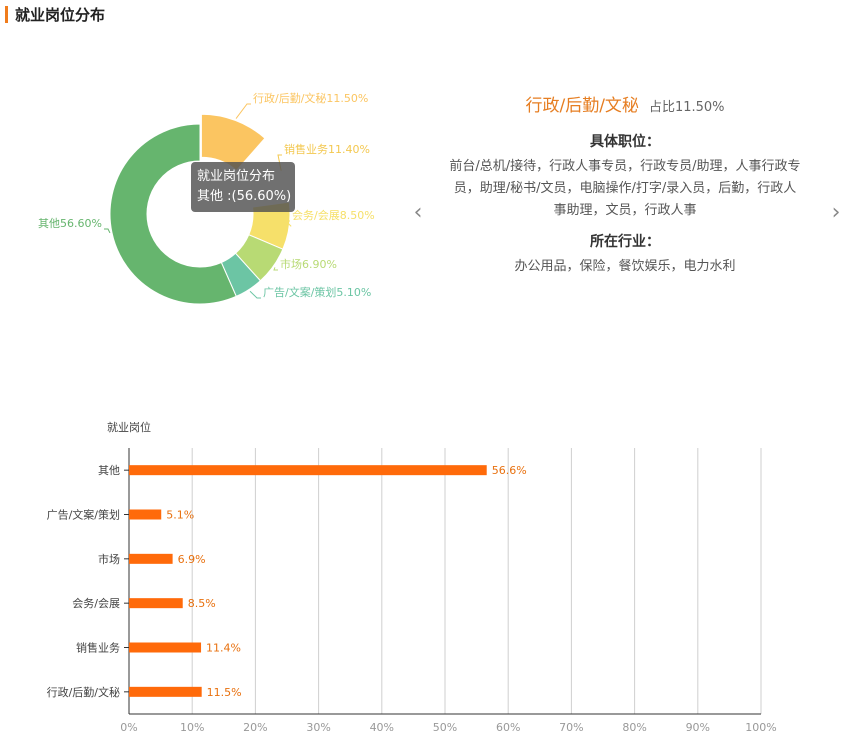  I want to click on y-axis-label: 就业岗位, so click(129, 427).